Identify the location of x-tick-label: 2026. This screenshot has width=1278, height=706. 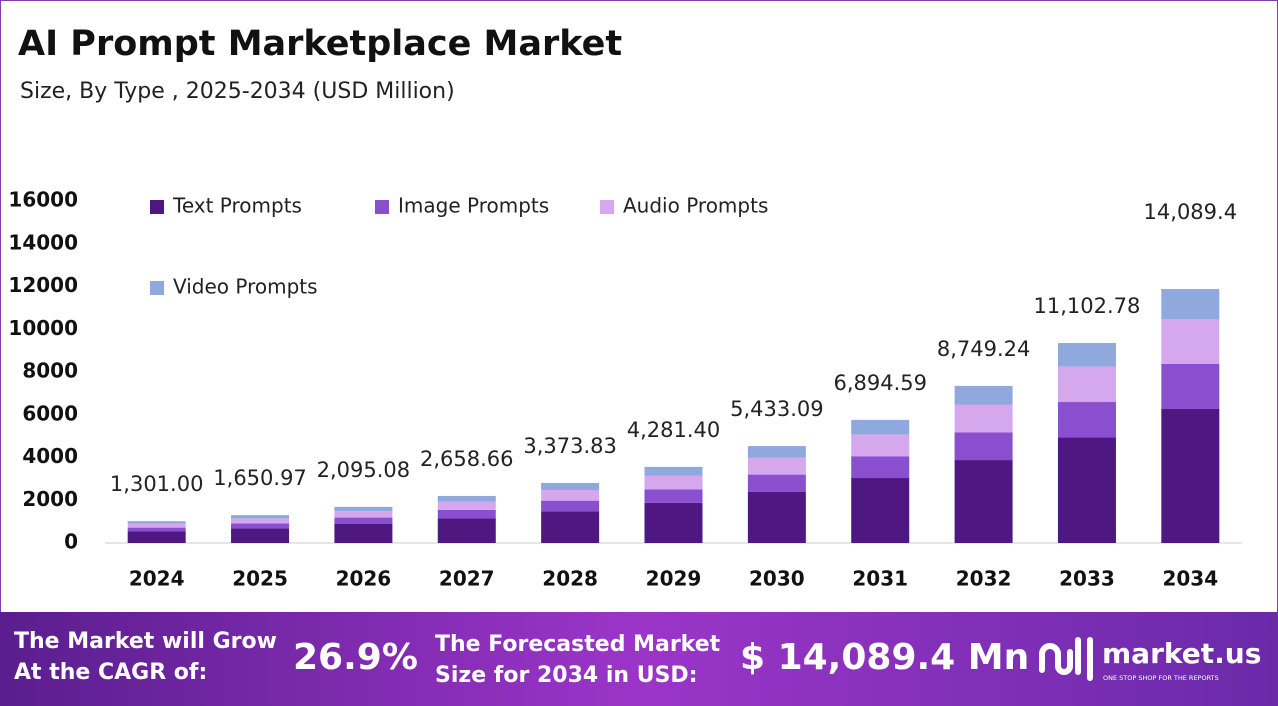
(364, 579).